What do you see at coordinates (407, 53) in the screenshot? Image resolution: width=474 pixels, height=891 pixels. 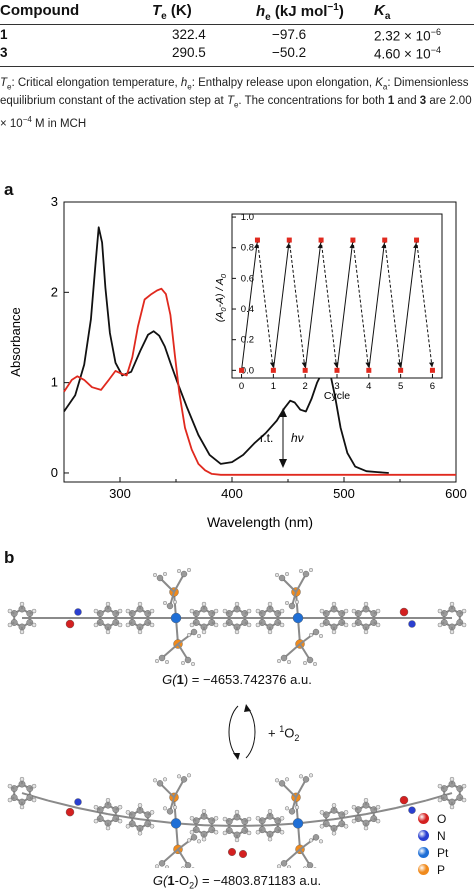 I see `row2-ka: 4.60 × 10⁻⁴` at bounding box center [407, 53].